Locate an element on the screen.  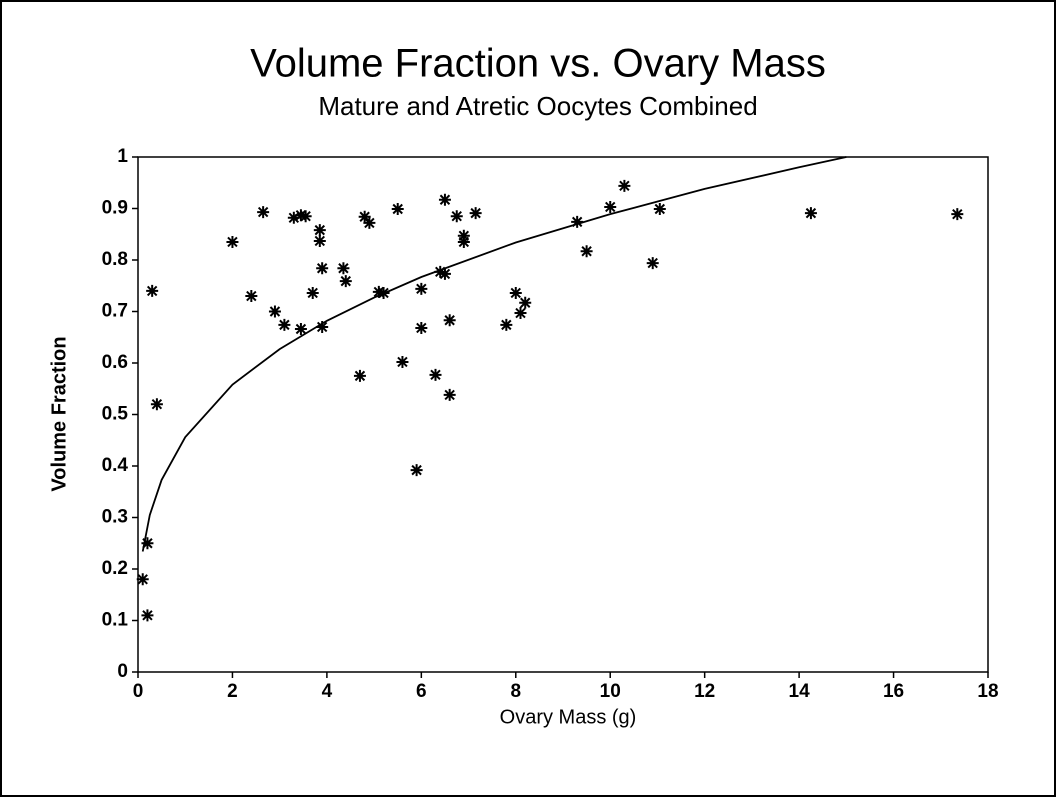
x-axis-label: Ovary Mass (g) is located at coordinates (568, 717).